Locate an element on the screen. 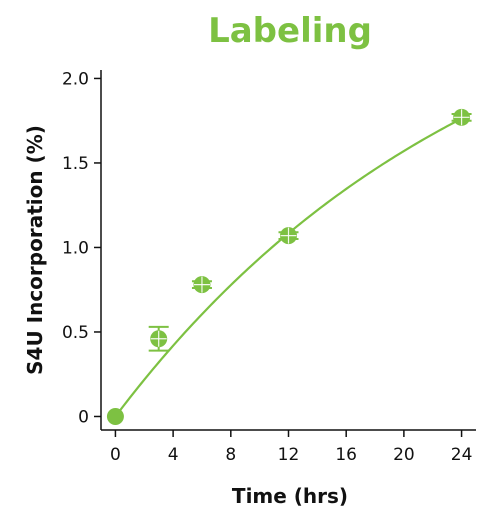  x-tick-label: 12 is located at coordinates (289, 455).